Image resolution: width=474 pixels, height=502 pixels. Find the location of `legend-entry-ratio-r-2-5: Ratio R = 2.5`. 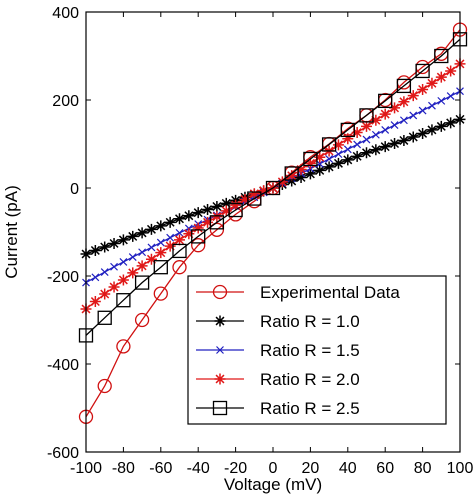

legend-entry-ratio-r-2-5: Ratio R = 2.5 is located at coordinates (278, 408).